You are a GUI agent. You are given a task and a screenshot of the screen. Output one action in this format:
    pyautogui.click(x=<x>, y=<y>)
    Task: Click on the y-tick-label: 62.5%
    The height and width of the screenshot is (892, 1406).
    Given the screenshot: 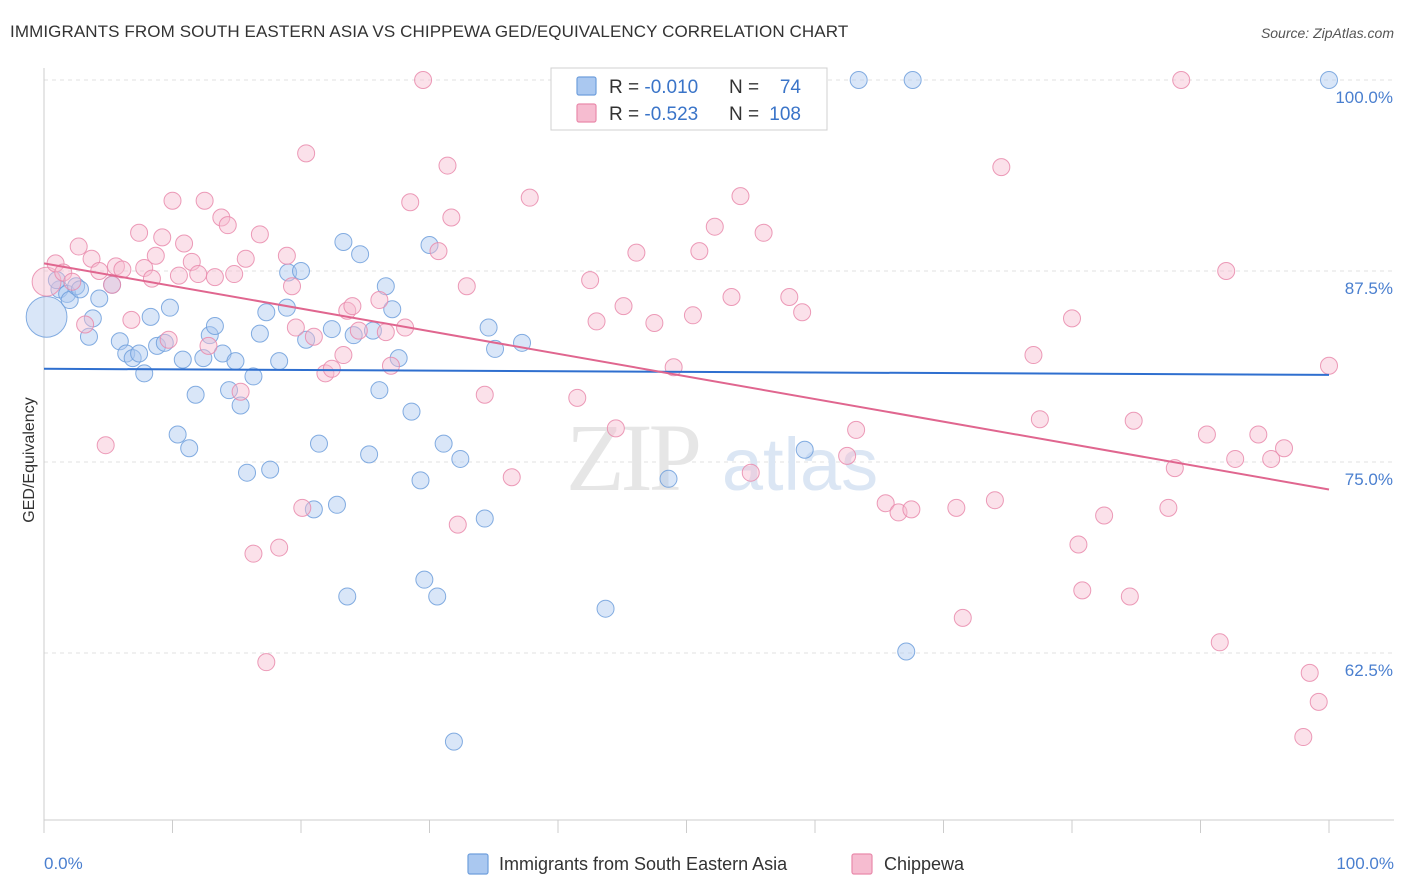 What is the action you would take?
    pyautogui.click(x=1369, y=670)
    